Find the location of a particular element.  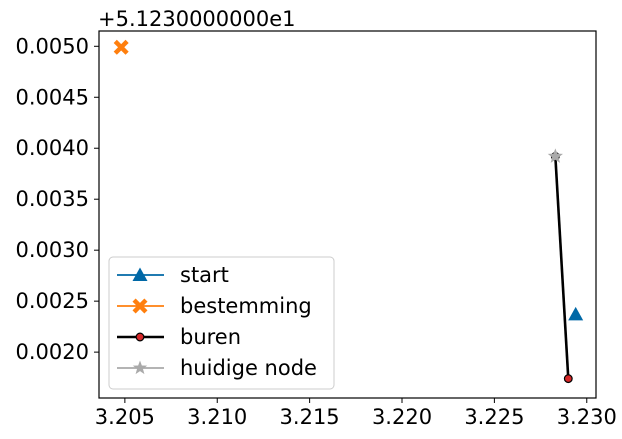

legend-box is located at coordinates (221, 323).